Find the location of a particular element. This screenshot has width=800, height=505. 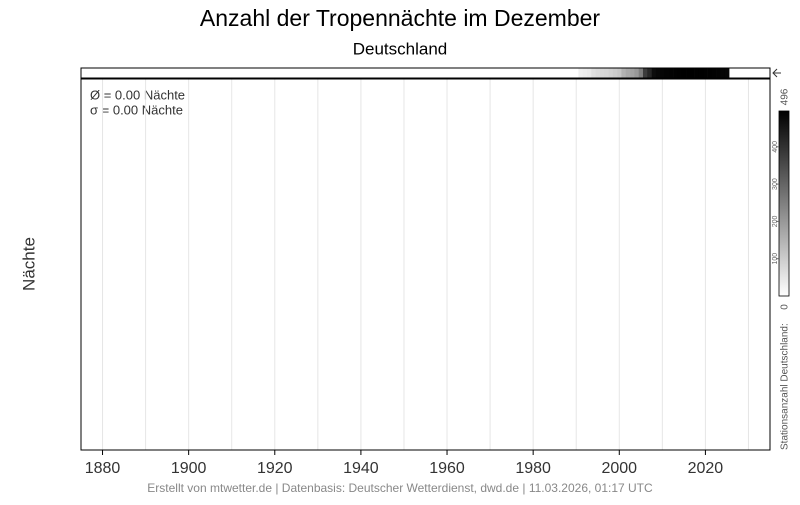

stat-mean: Ø = 0.00 Nächte is located at coordinates (137, 94).